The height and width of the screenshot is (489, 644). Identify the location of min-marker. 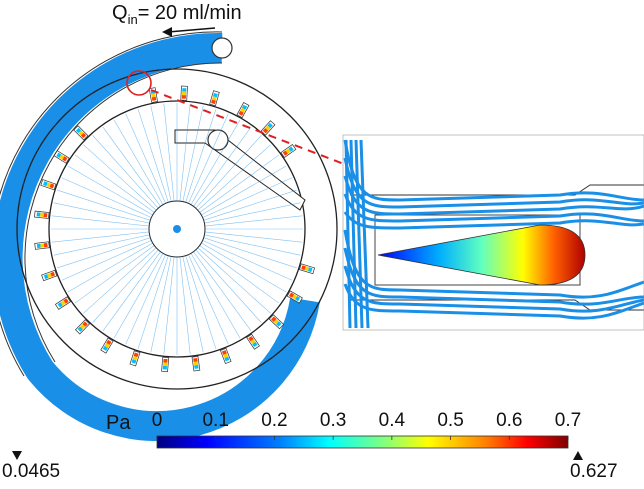
(17, 455).